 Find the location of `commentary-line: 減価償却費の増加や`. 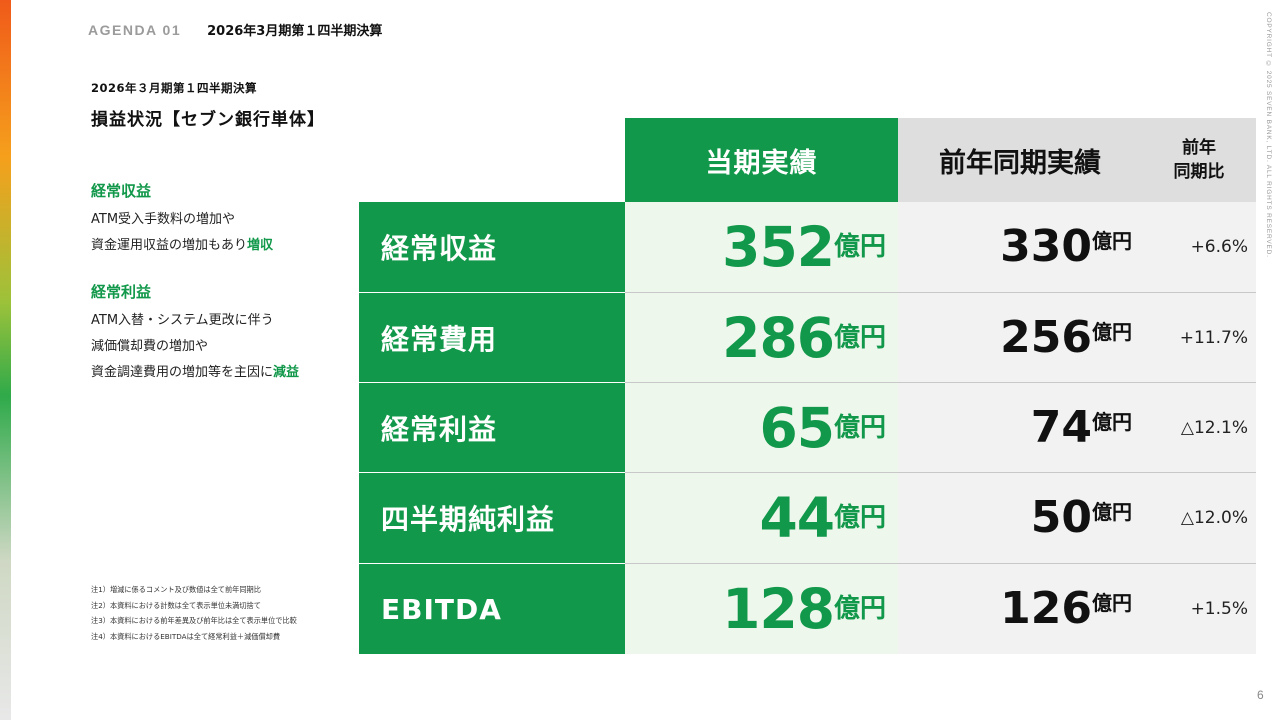

commentary-line: 減価償却費の増加や is located at coordinates (150, 346).